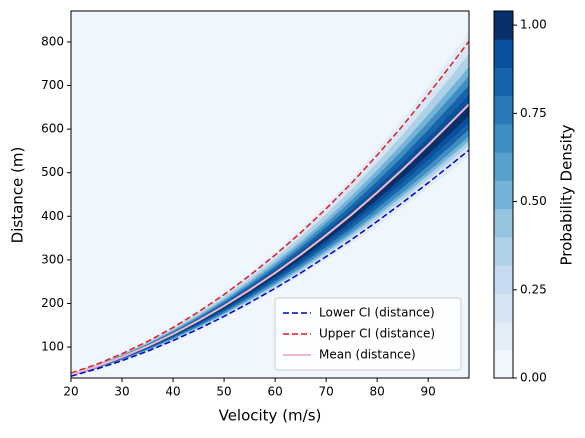  Describe the element at coordinates (52, 129) in the screenshot. I see `y-tick-label: 600` at that location.